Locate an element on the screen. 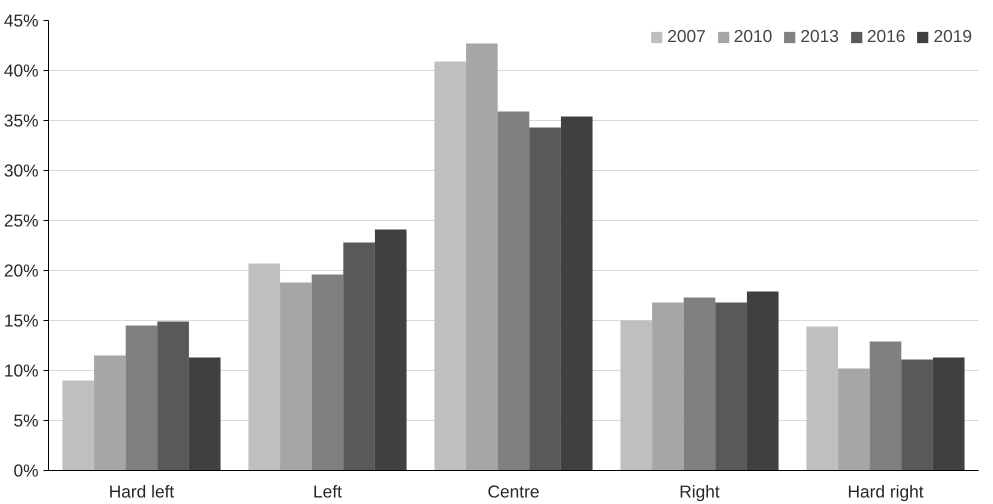 The width and height of the screenshot is (993, 504). x-tick-label: Hard left is located at coordinates (141, 492).